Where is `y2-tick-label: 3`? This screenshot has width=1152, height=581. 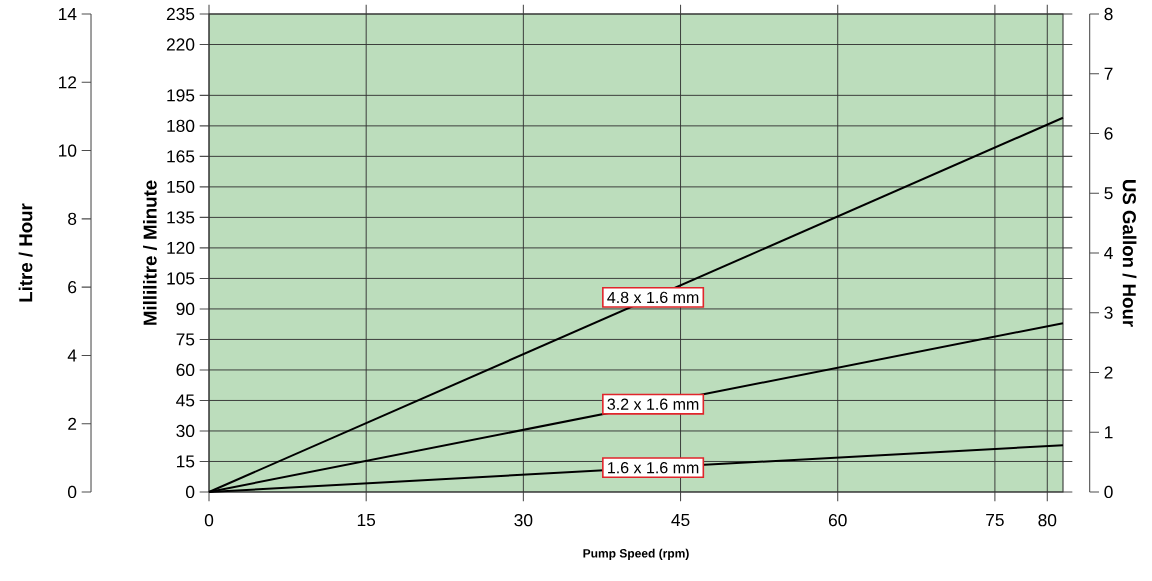 y2-tick-label: 3 is located at coordinates (1108, 312).